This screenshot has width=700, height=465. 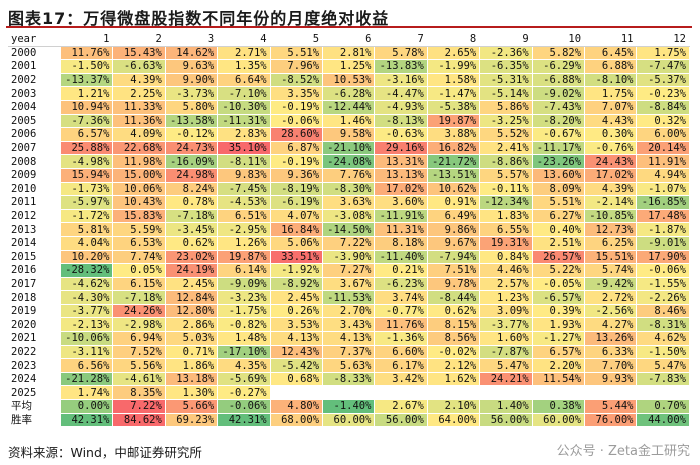 What do you see at coordinates (296, 107) in the screenshot?
I see `table-cell: -0.19%` at bounding box center [296, 107].